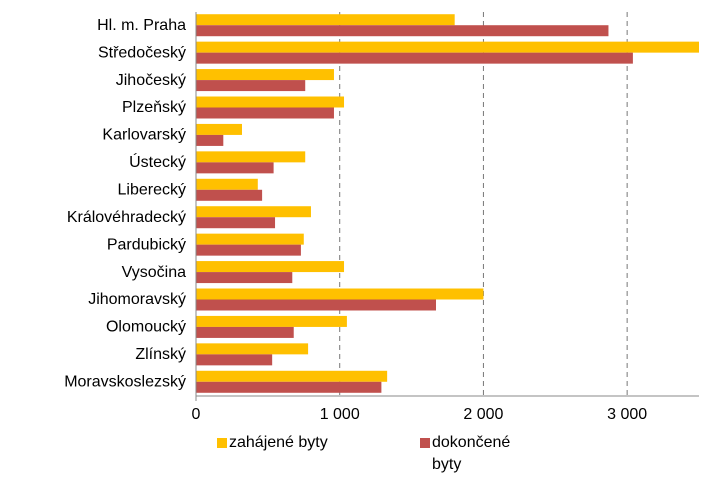  Describe the element at coordinates (627, 414) in the screenshot. I see `x-tick-label: 3 000` at that location.